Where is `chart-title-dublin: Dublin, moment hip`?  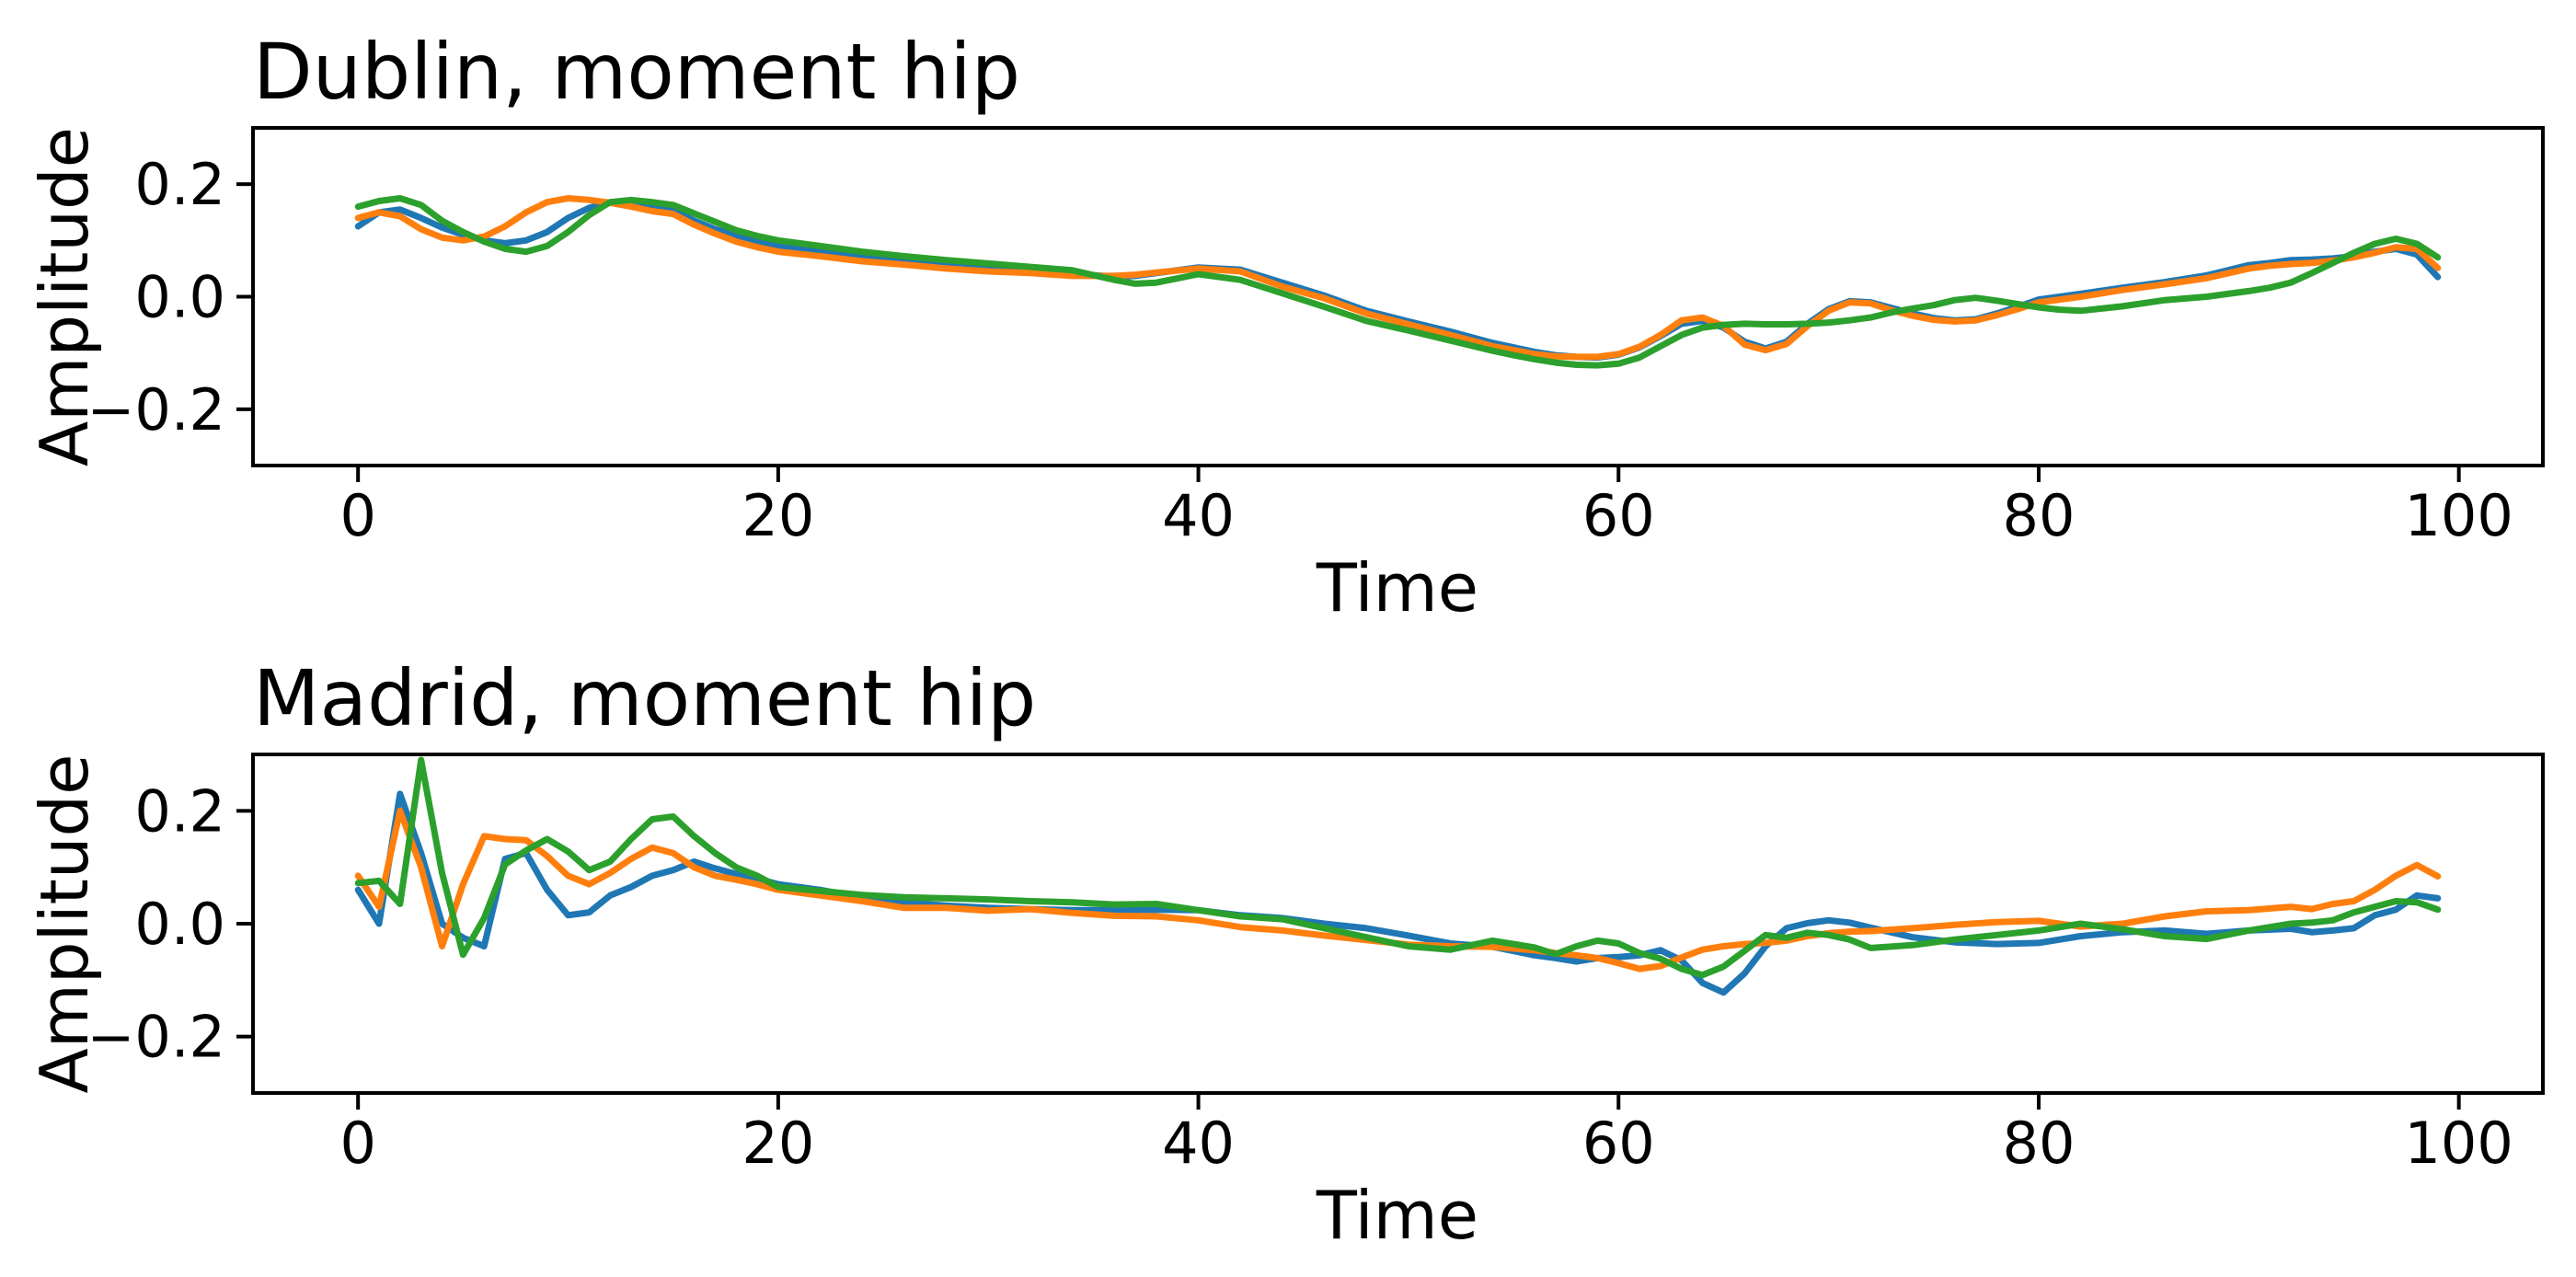
chart-title-dublin: Dublin, moment hip is located at coordinates (636, 72).